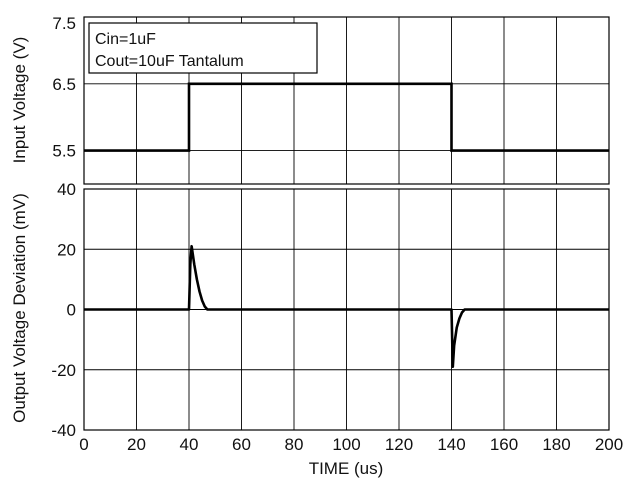 This screenshot has width=628, height=480. Describe the element at coordinates (556, 444) in the screenshot. I see `x-tick-label: 180` at that location.